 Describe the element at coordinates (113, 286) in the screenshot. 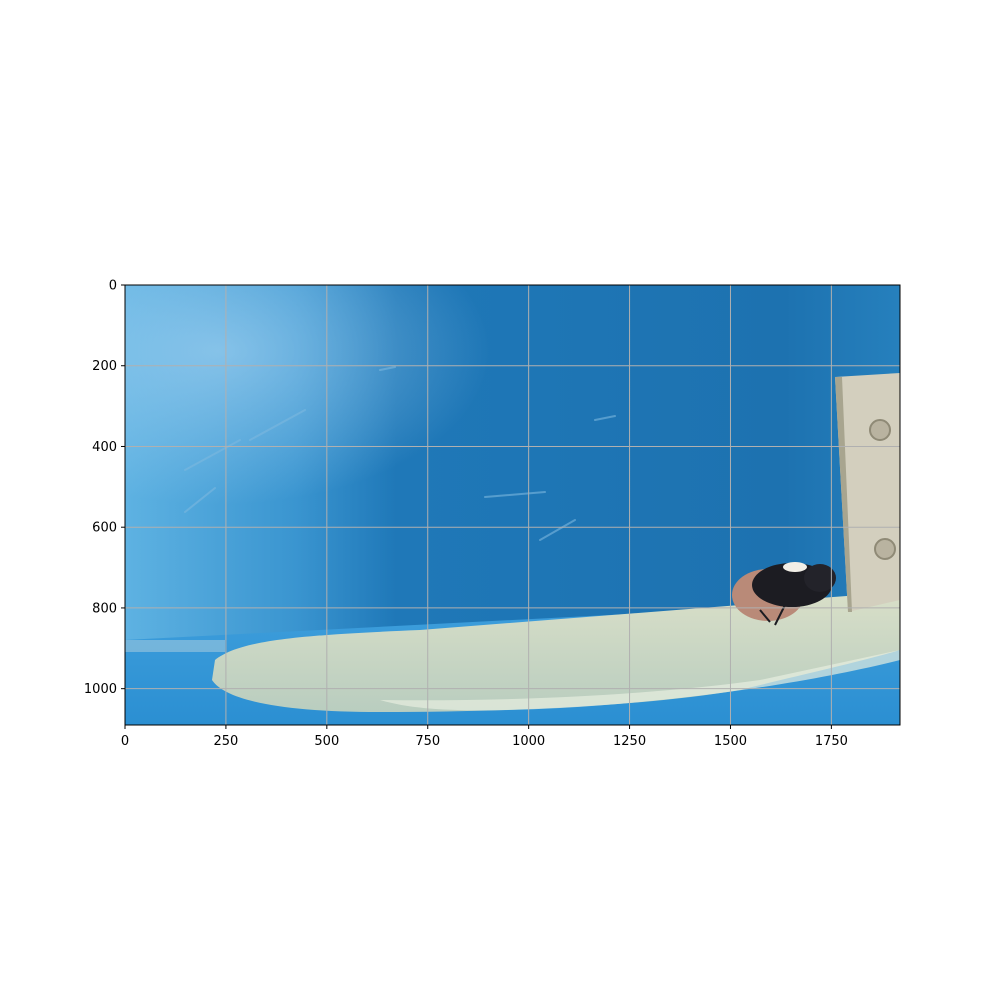

I see `y-tick-label: 0` at that location.